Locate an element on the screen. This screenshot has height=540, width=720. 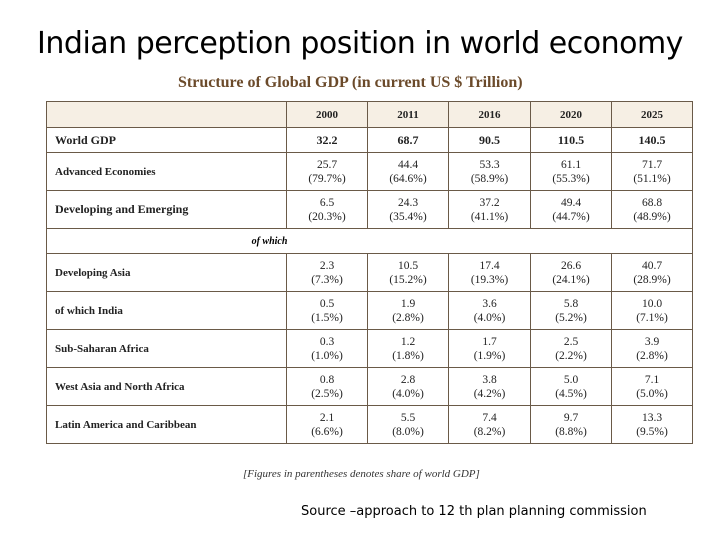
cell-value: 6.5 is located at coordinates (327, 202).